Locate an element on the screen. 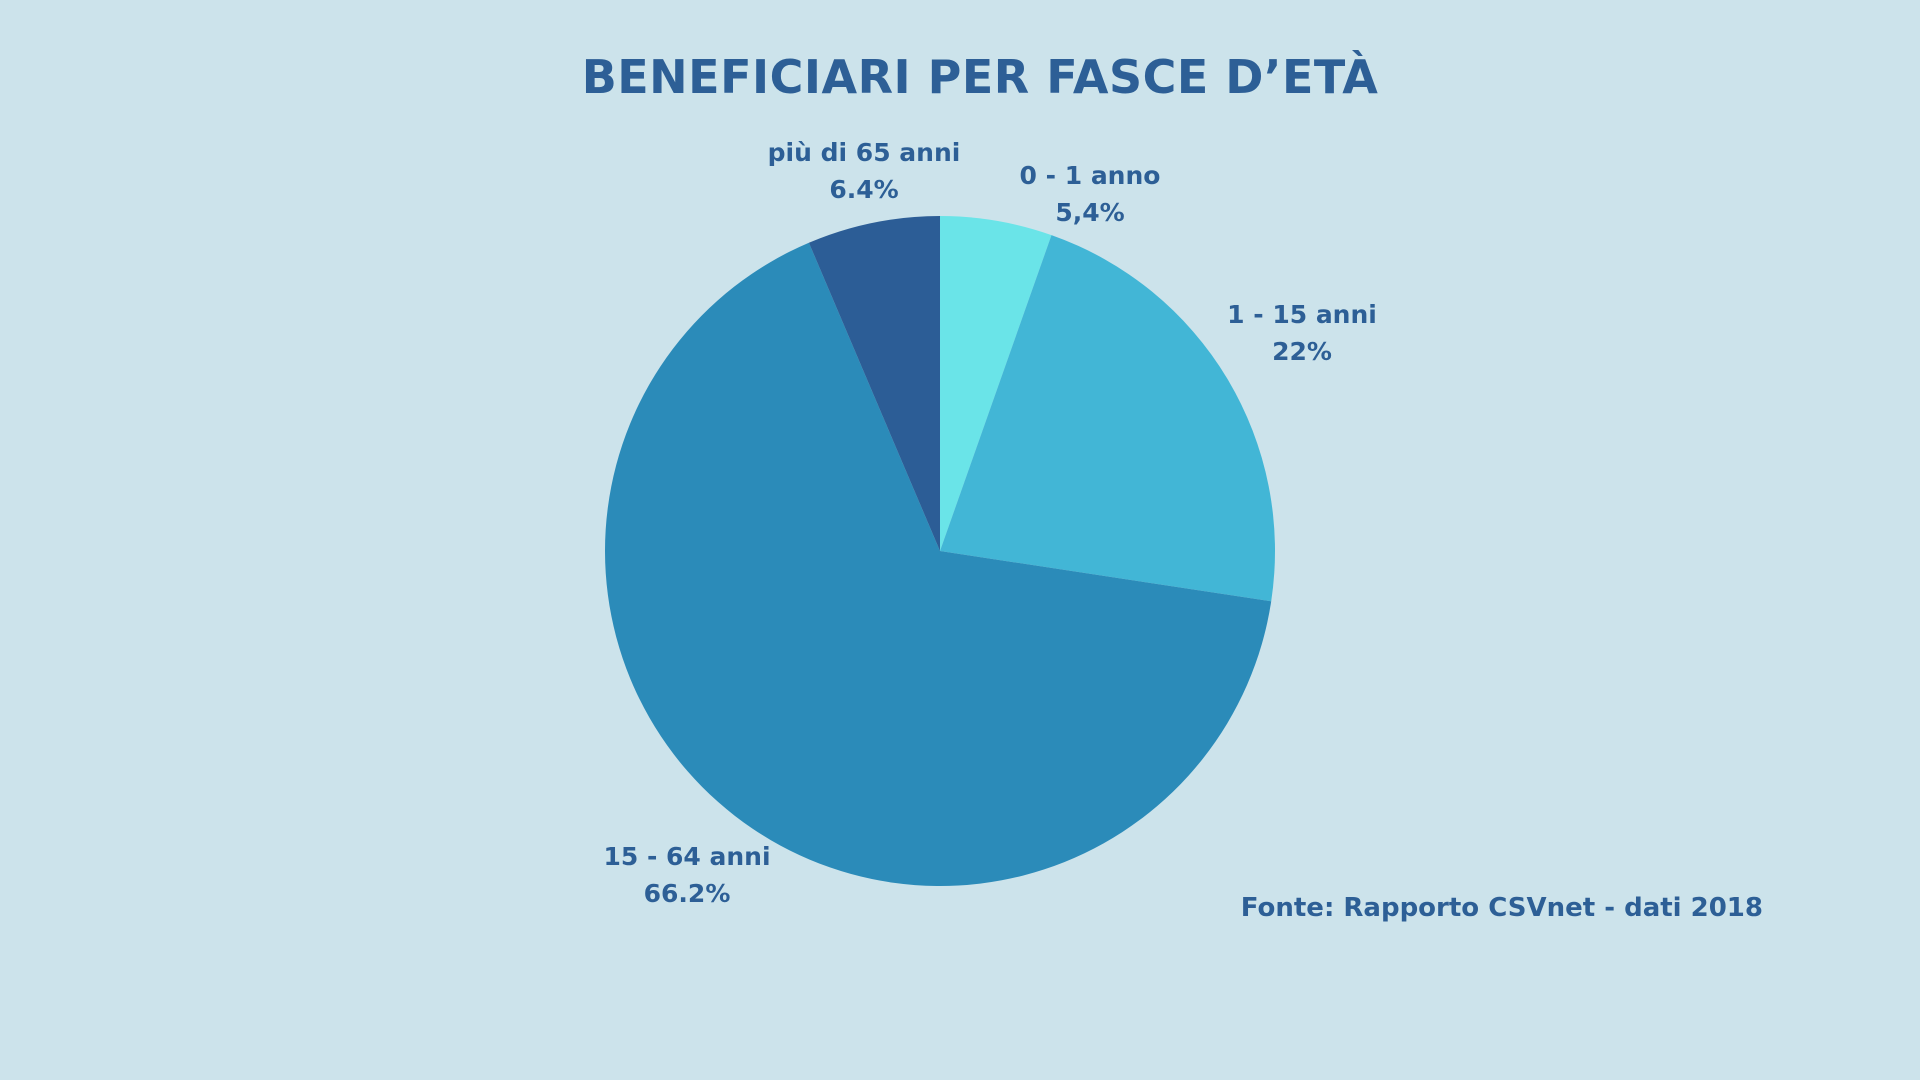 The height and width of the screenshot is (1080, 1920). slice-label-65-plus: più di 65 anni 6.4% is located at coordinates (864, 171).